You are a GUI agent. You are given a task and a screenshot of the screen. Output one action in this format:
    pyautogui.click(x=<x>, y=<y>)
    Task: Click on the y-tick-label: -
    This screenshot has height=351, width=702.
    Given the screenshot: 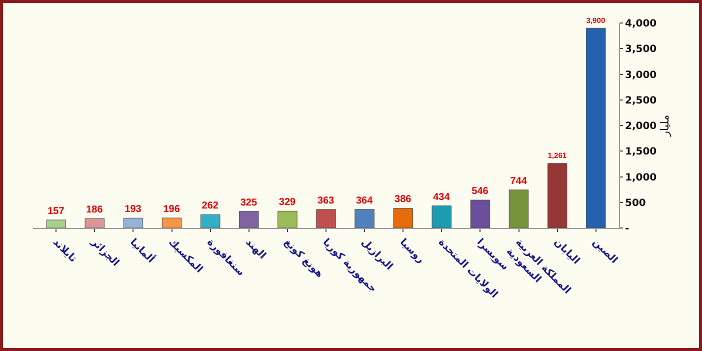 What is the action you would take?
    pyautogui.click(x=627, y=229)
    